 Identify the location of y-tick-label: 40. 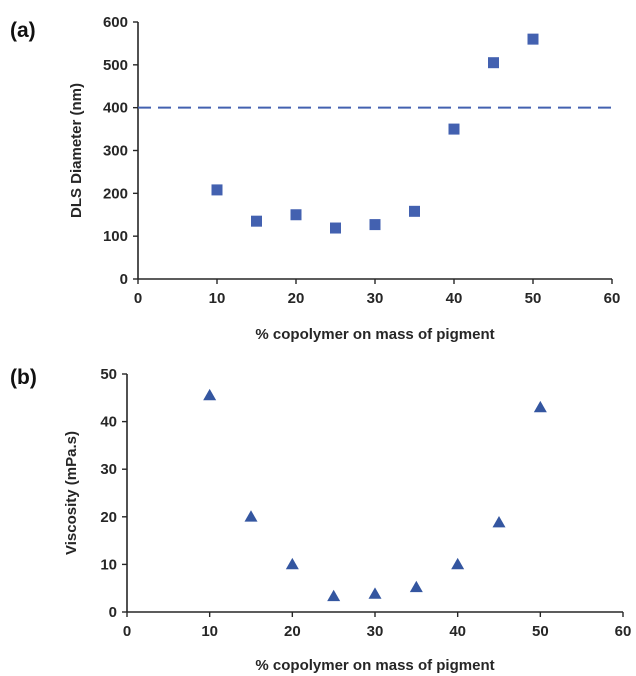
(108, 422).